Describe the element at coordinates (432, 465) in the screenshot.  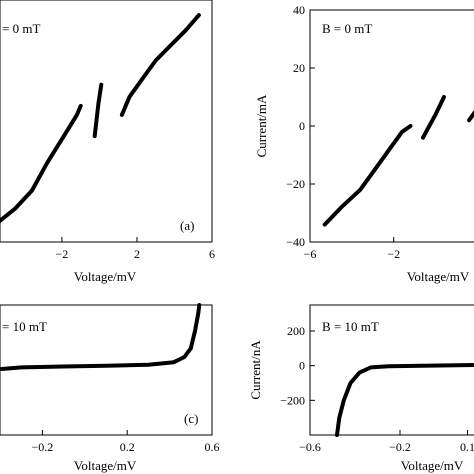
I see `panel-d-xlabel: Voltage/mV` at that location.